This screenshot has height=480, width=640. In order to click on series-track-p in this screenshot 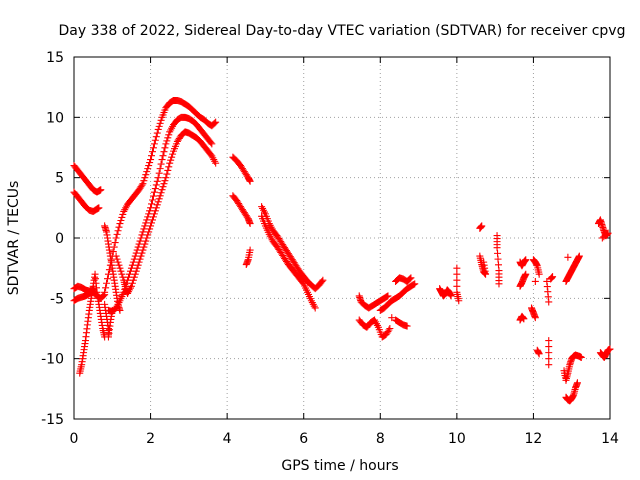, I will do `click(374, 328)`.